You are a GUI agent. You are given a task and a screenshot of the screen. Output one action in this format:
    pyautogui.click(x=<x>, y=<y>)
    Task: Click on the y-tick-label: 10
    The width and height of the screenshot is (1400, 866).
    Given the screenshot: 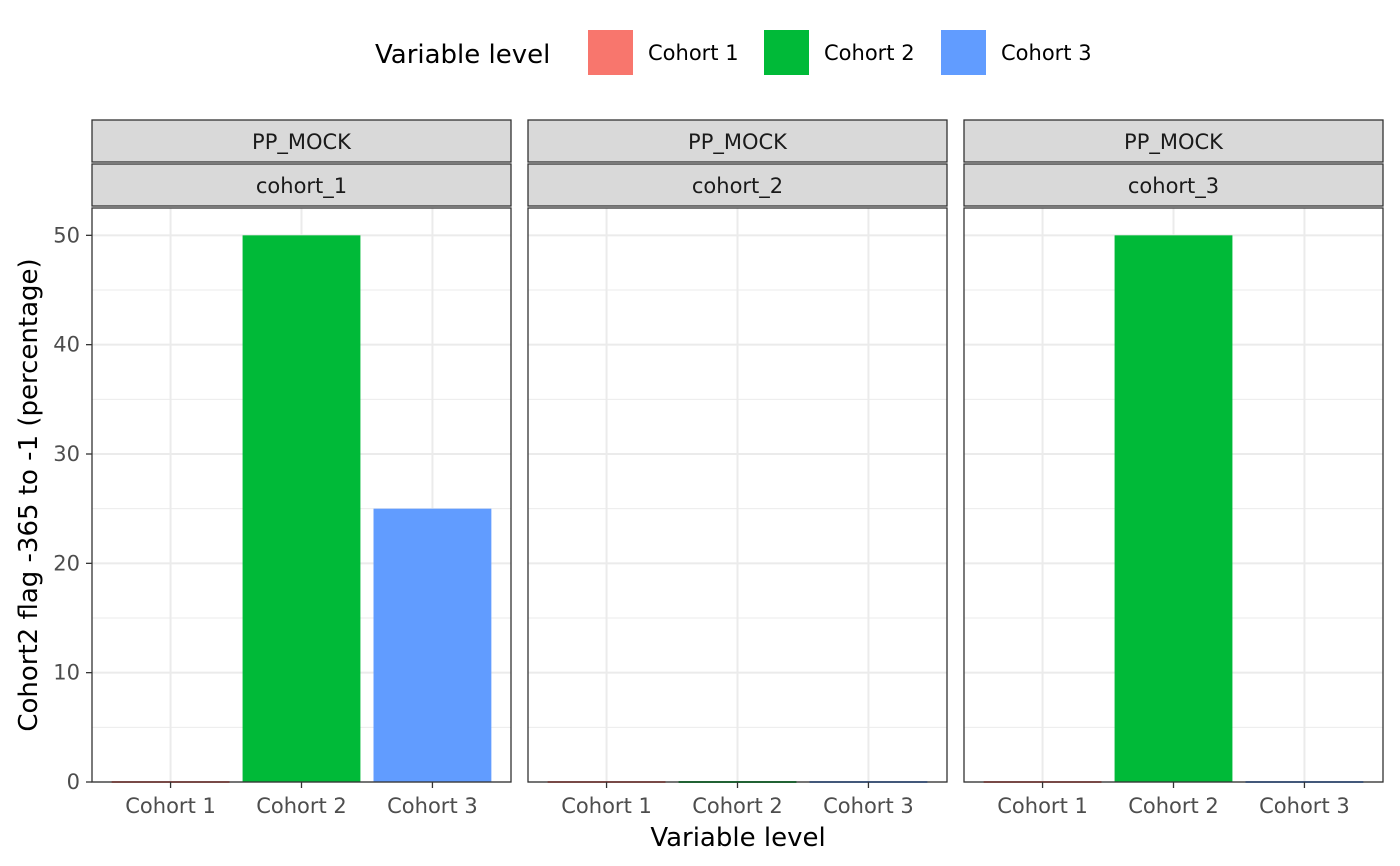 What is the action you would take?
    pyautogui.click(x=66, y=673)
    